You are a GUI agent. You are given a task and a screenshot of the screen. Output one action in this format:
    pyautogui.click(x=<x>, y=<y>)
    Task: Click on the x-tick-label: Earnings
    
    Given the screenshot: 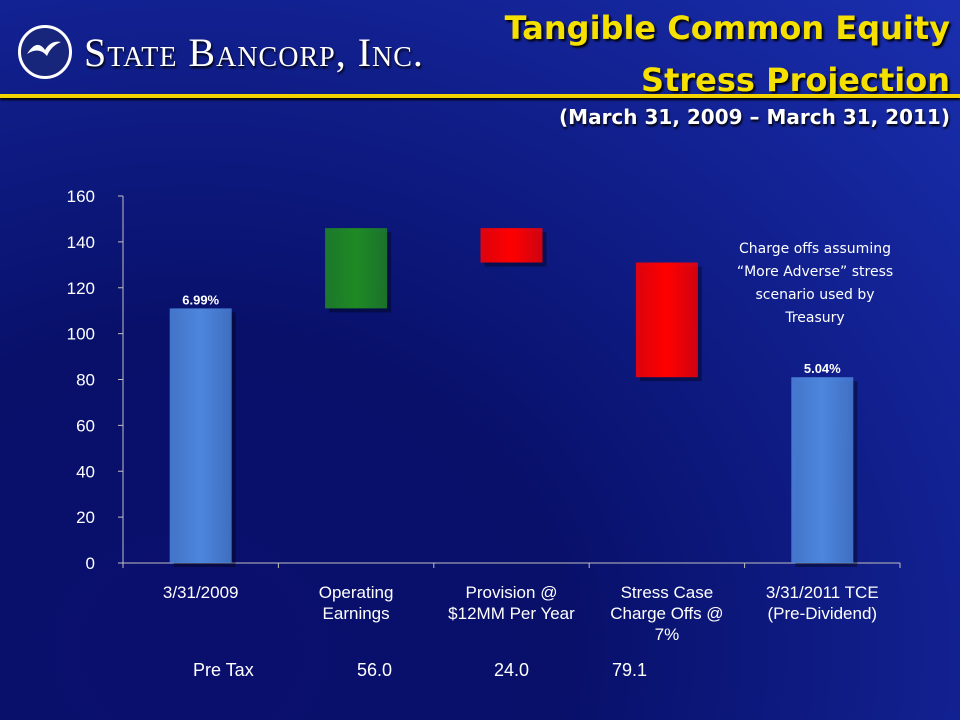 What is the action you would take?
    pyautogui.click(x=356, y=613)
    